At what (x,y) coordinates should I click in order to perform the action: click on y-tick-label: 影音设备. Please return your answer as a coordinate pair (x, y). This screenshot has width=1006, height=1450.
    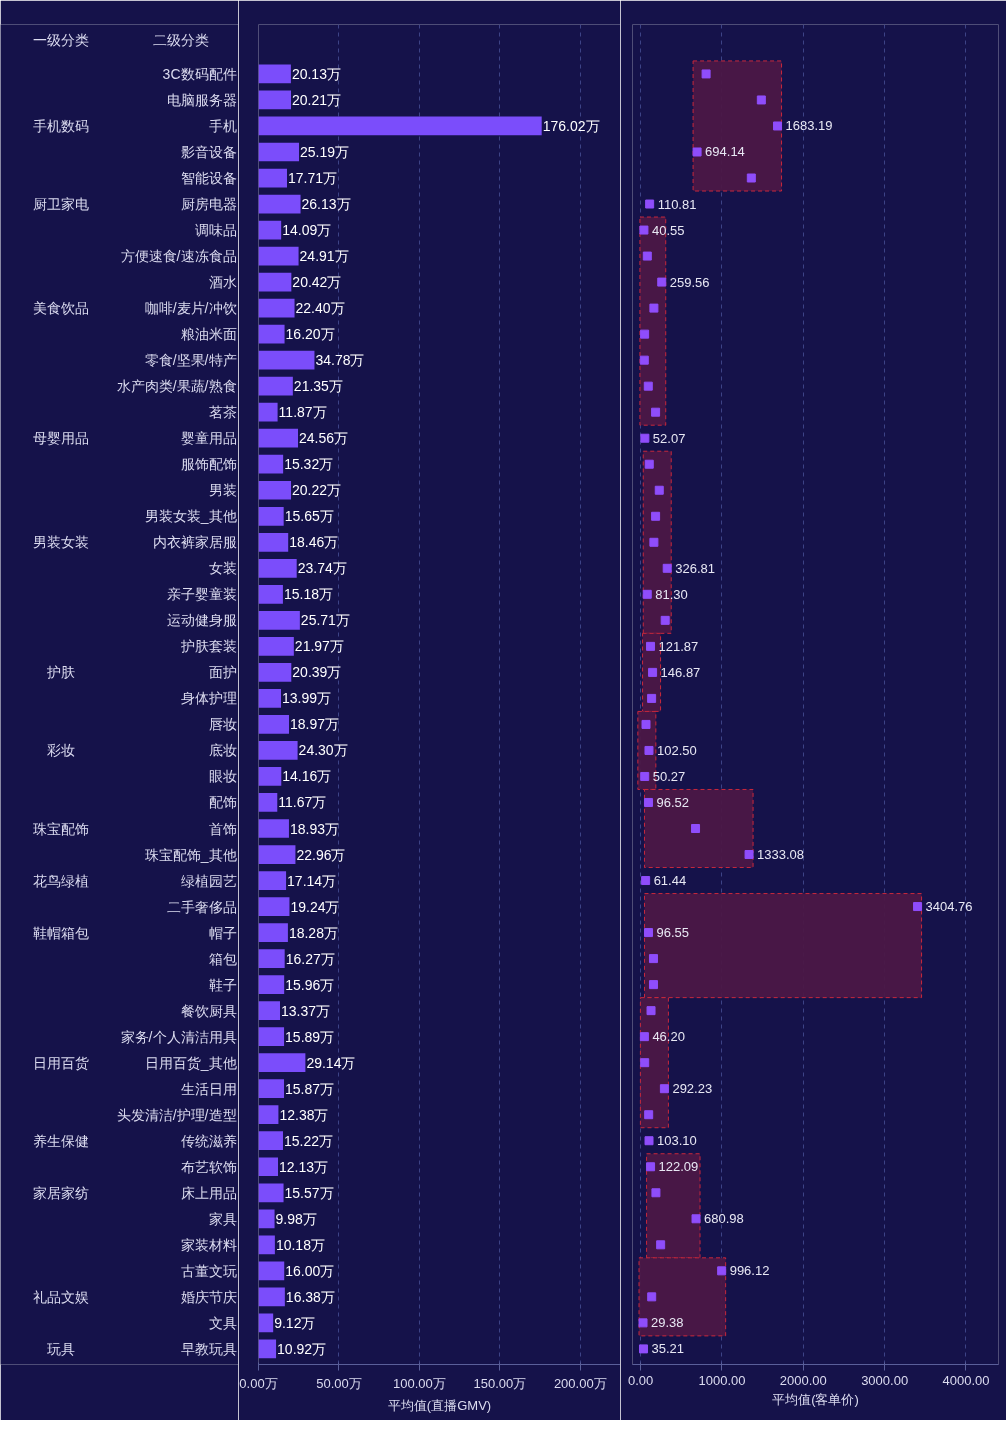
    Looking at the image, I should click on (208, 152).